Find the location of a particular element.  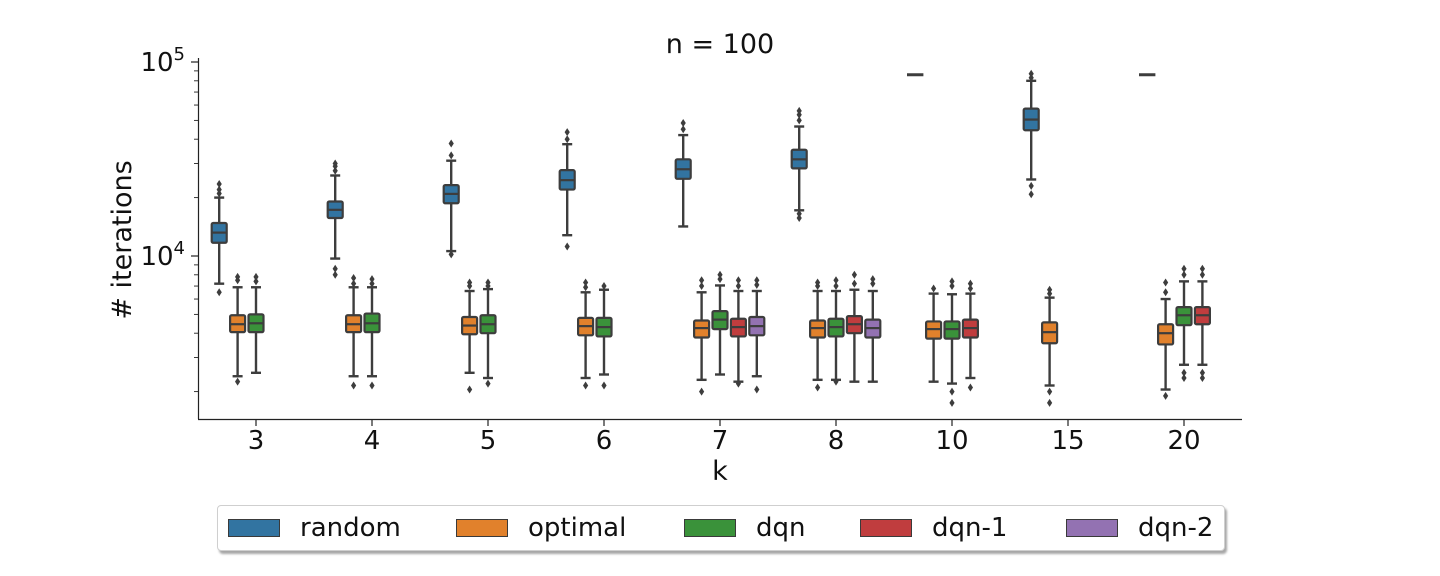

x-tick-label: 6 is located at coordinates (604, 441).